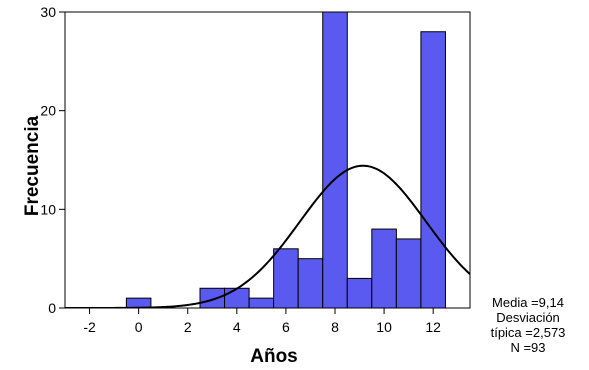 Image resolution: width=589 pixels, height=370 pixels. What do you see at coordinates (528, 317) in the screenshot?
I see `stats-line-sd-label: Desviación` at bounding box center [528, 317].